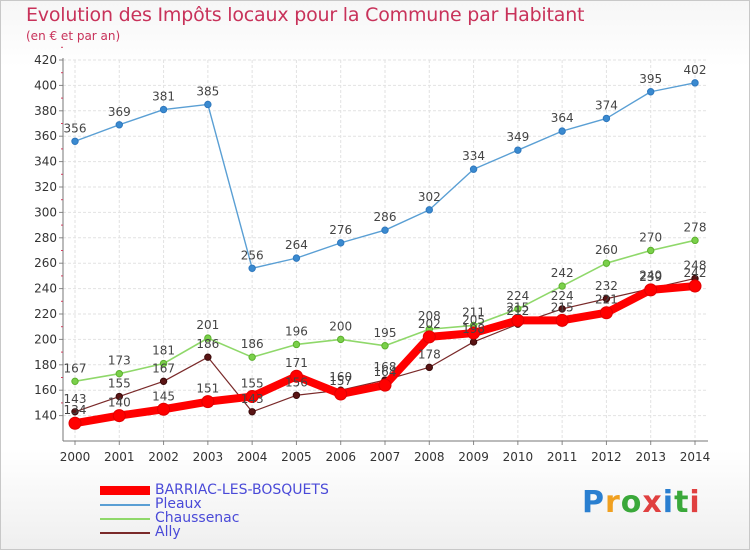 This screenshot has height=550, width=750. Describe the element at coordinates (163, 97) in the screenshot. I see `data-label-pleaux: 381` at that location.